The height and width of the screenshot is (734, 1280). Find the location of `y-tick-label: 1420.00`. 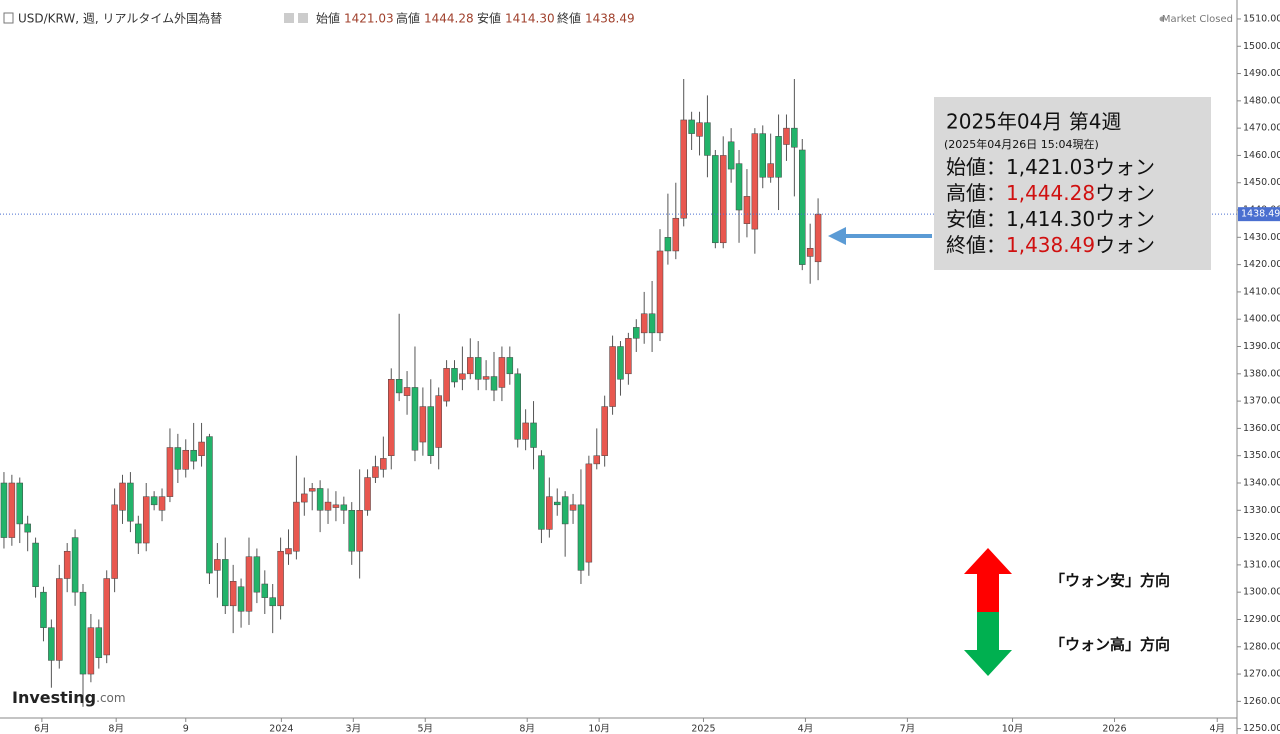

y-tick-label: 1420.00 is located at coordinates (1261, 264).